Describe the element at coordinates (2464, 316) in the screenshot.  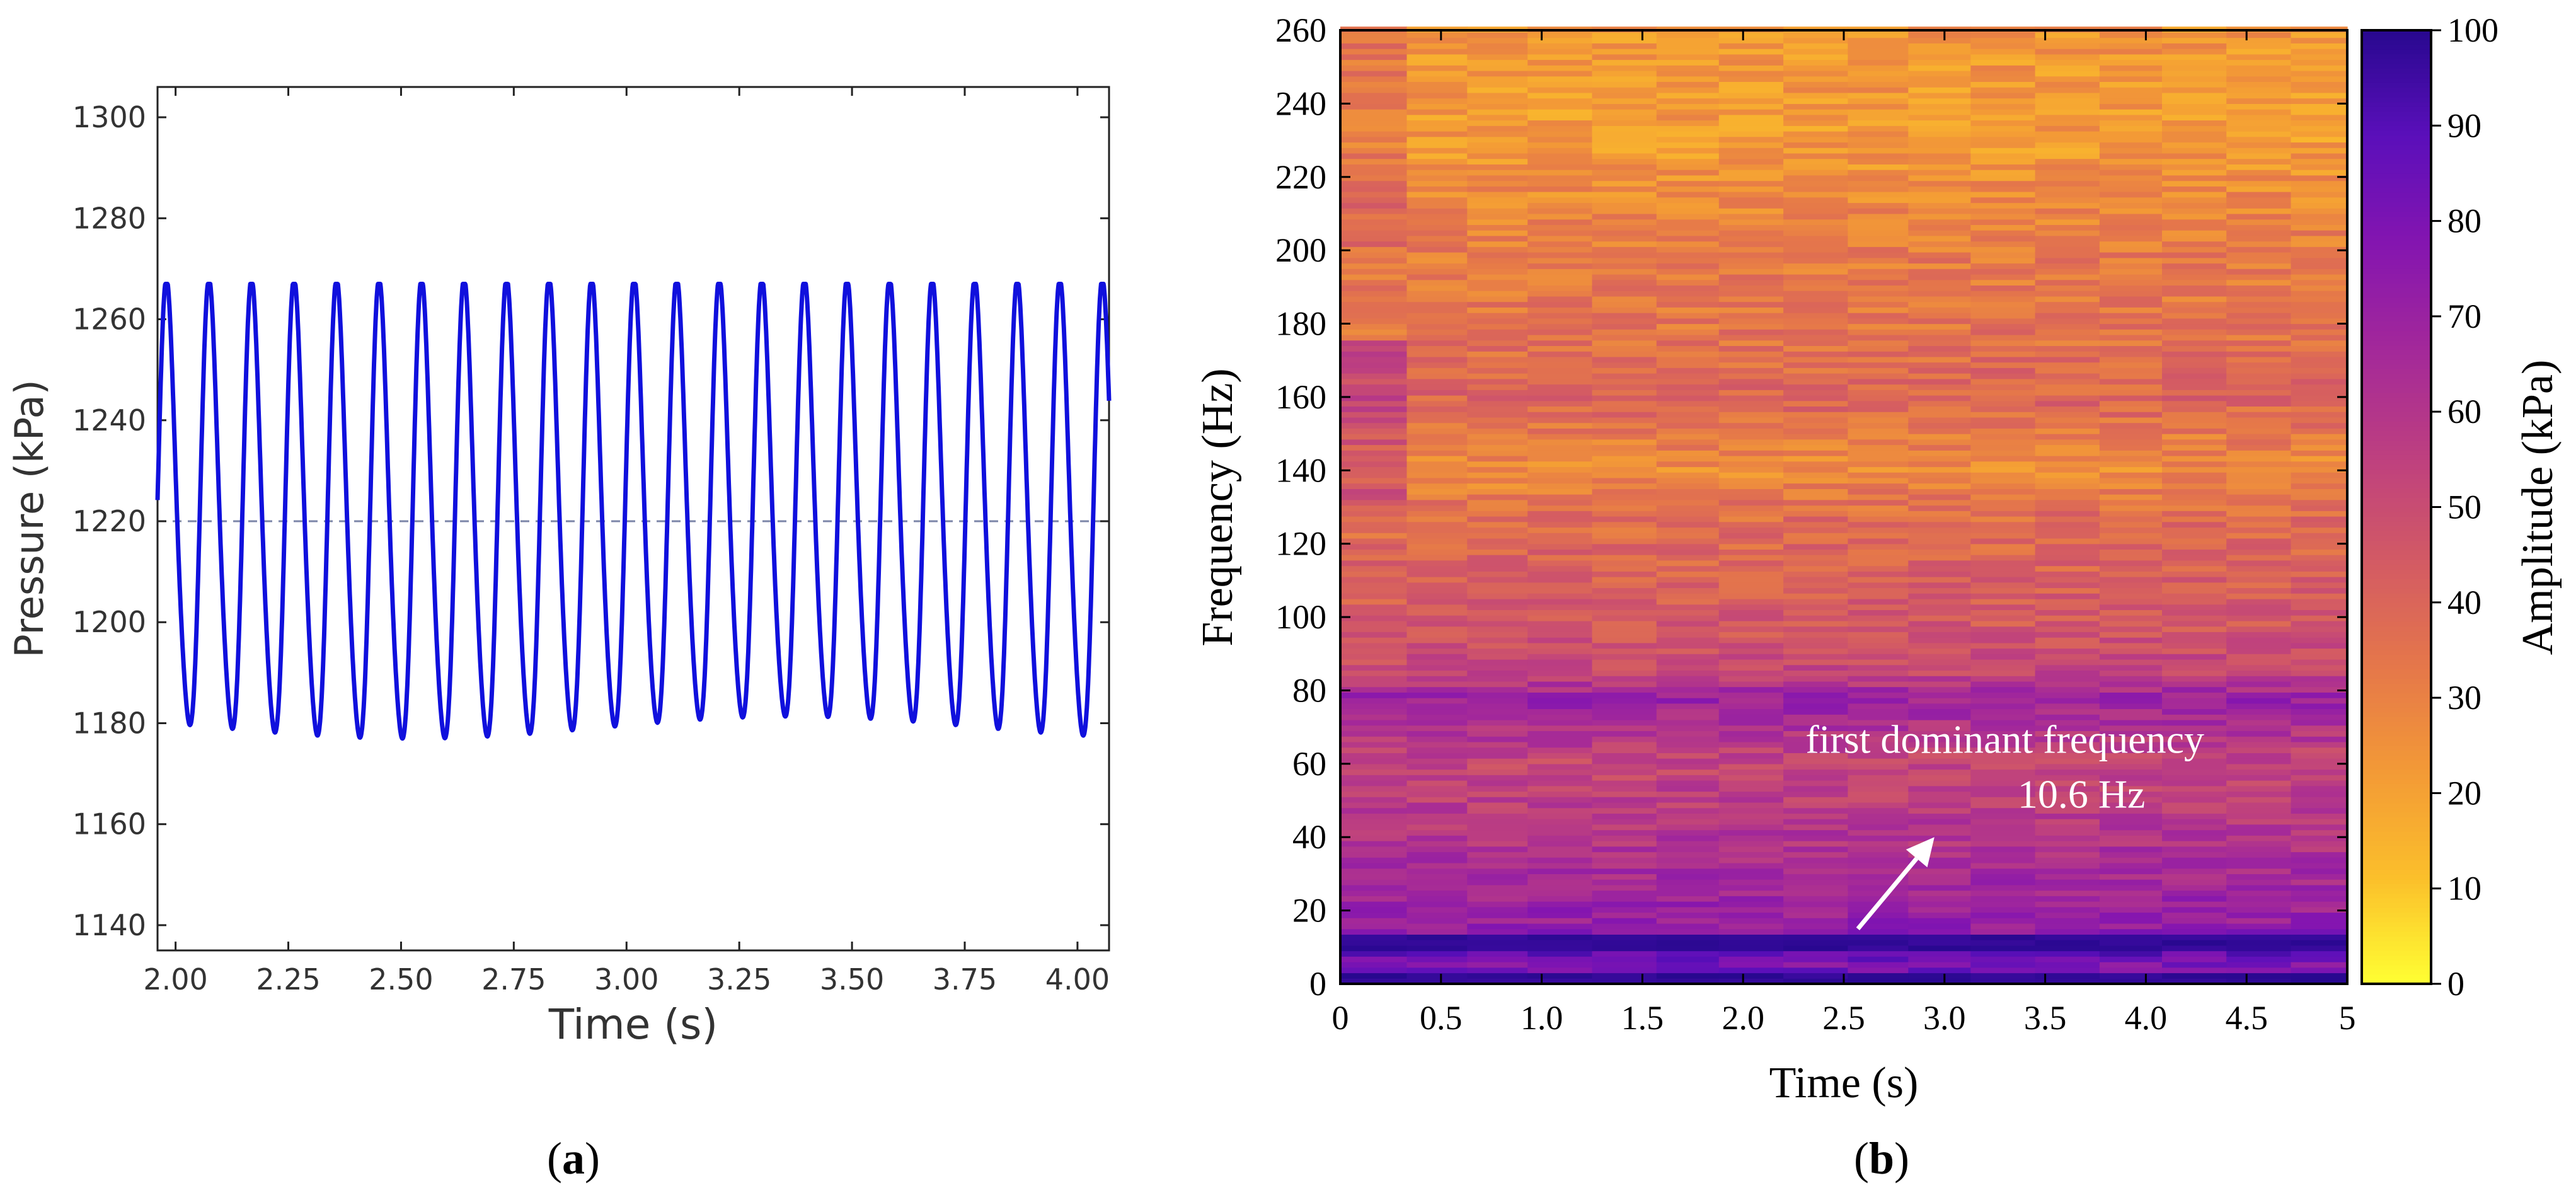
I see `colorbar-tick-label: 70` at that location.